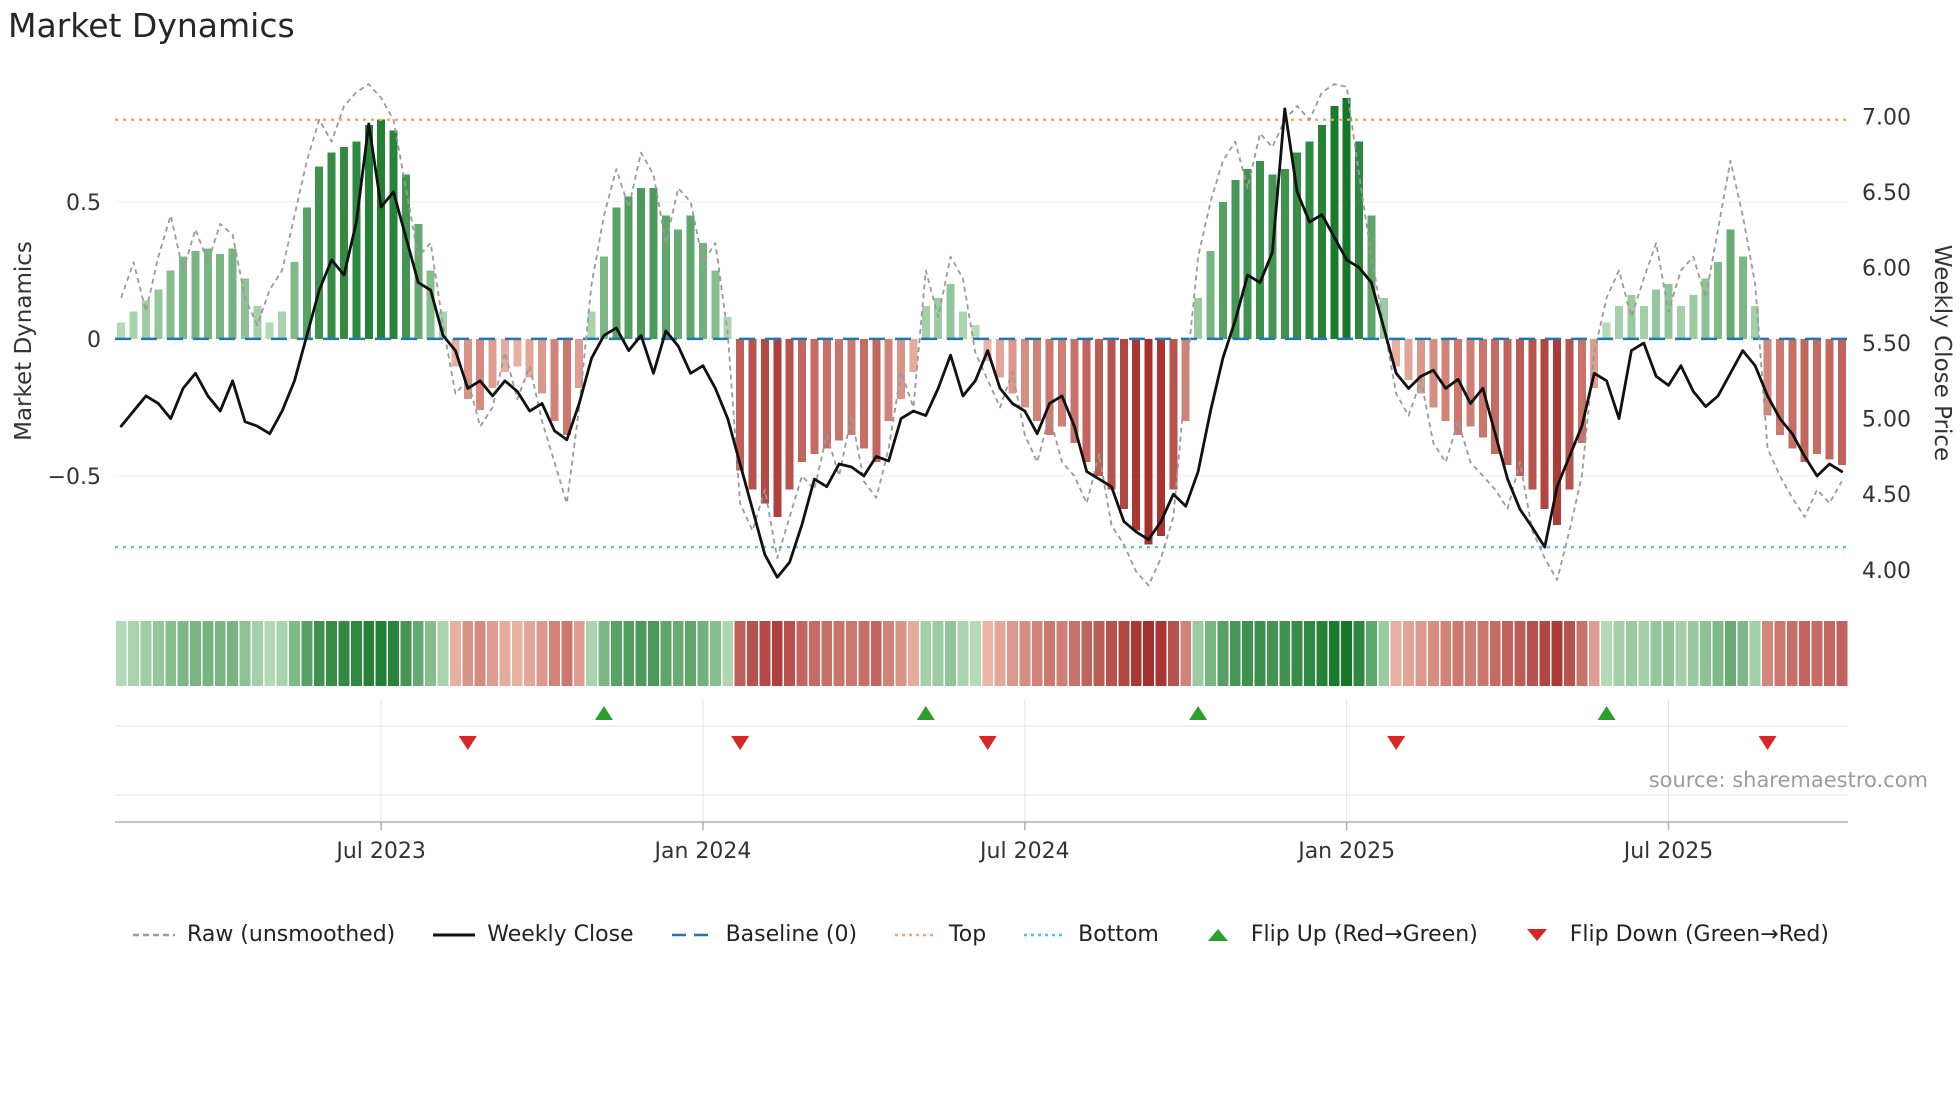 The width and height of the screenshot is (1960, 1102). I want to click on flip-markers, so click(1117, 728).